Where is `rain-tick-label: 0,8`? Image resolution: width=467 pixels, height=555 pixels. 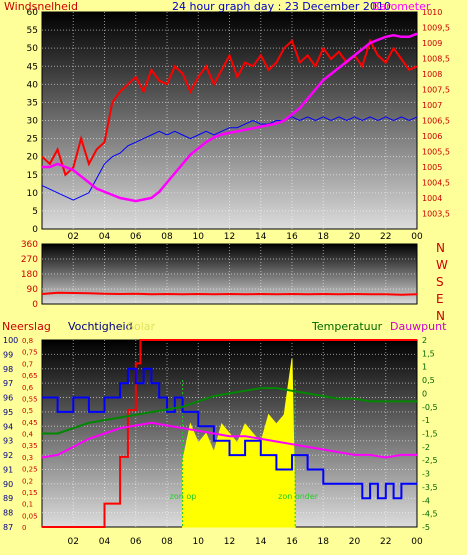 rain-tick-label: 0,8 is located at coordinates (27, 341).